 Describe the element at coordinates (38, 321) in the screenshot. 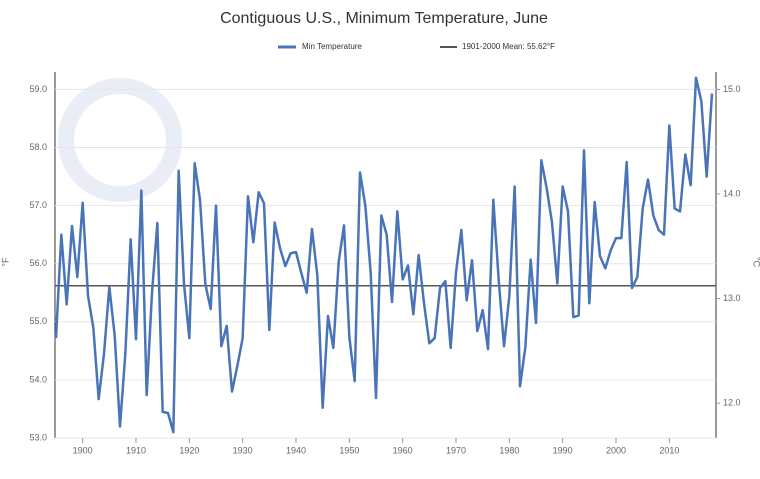

I see `y-tick-label: 55.0` at that location.